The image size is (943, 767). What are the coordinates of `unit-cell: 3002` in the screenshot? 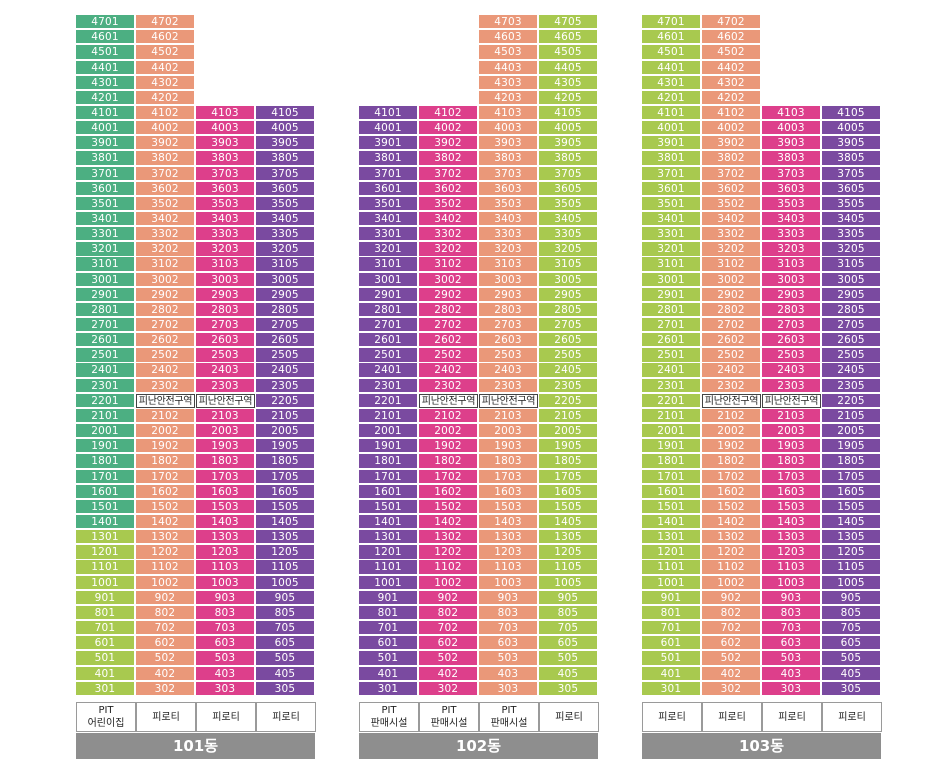 It's located at (165, 279).